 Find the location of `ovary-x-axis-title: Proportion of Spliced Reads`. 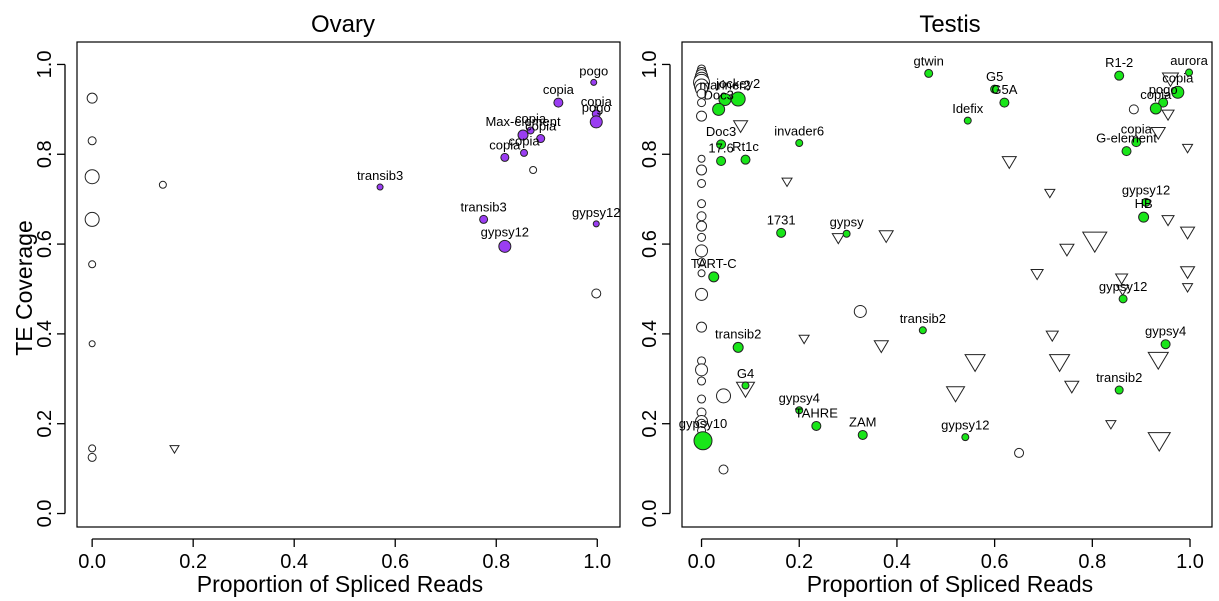

ovary-x-axis-title: Proportion of Spliced Reads is located at coordinates (340, 584).